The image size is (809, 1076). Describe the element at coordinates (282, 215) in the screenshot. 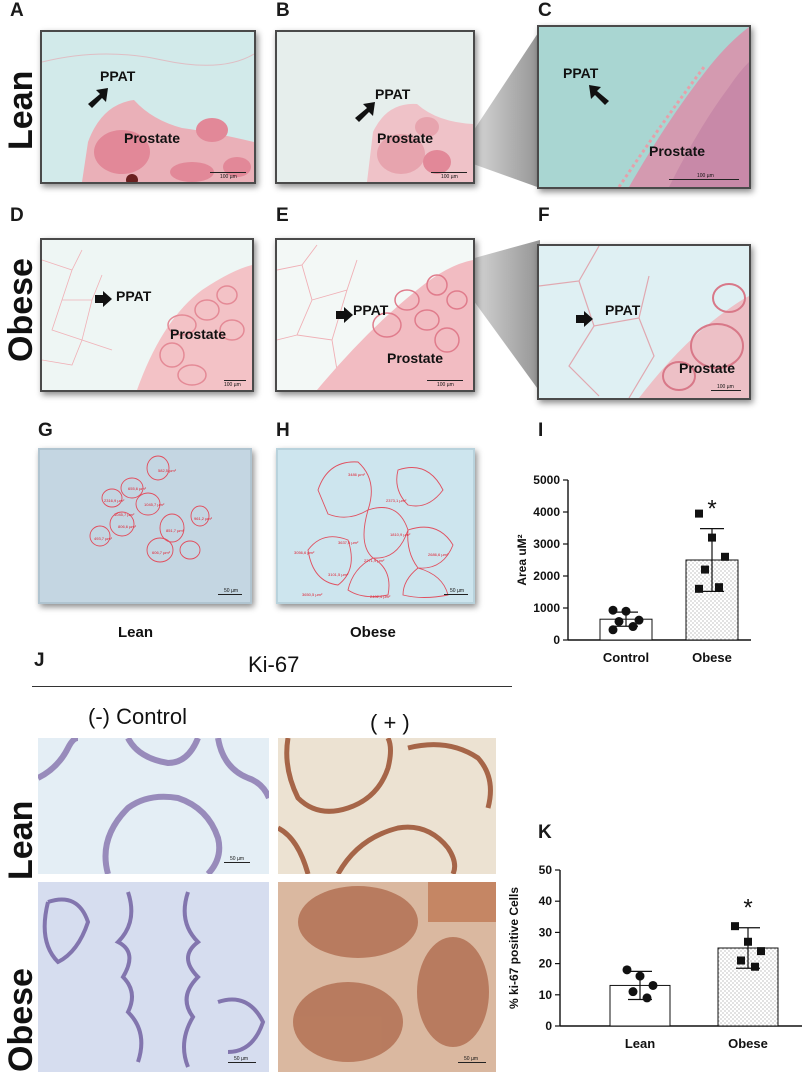

I see `panel-letter-e: E` at that location.